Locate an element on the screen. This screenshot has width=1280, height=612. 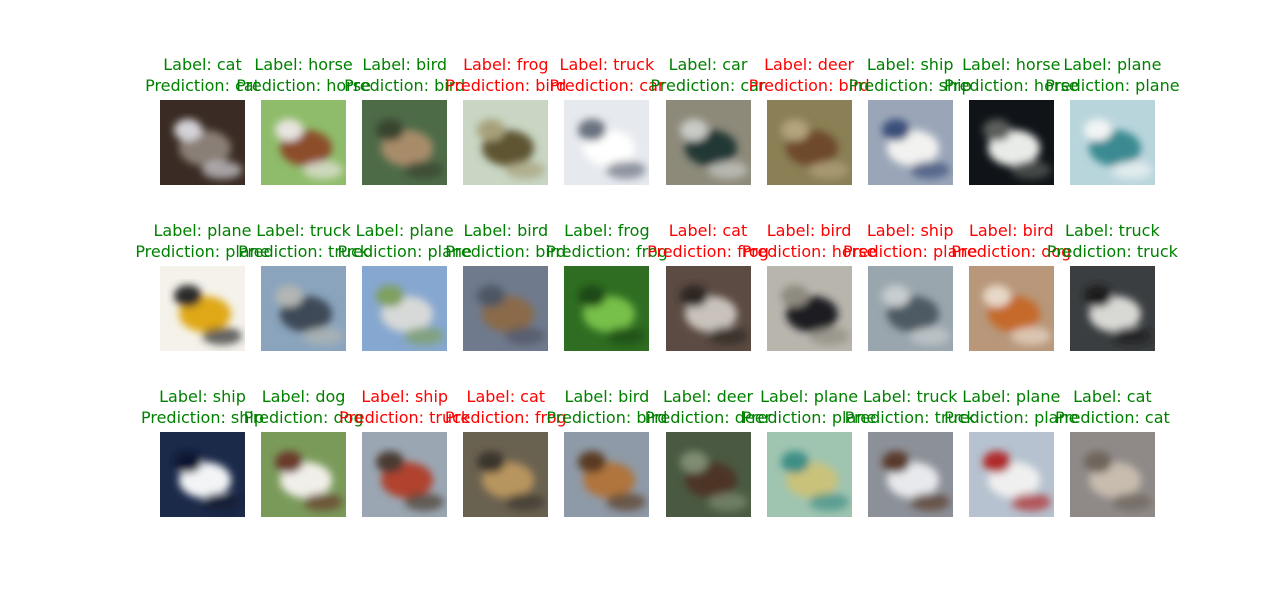
prediction-text: Prediction: cat is located at coordinates (1112, 417).